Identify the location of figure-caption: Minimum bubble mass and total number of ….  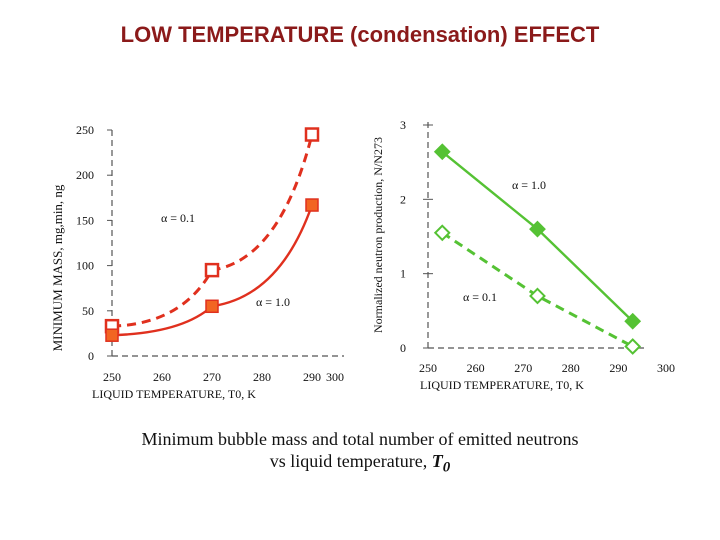
(360, 453).